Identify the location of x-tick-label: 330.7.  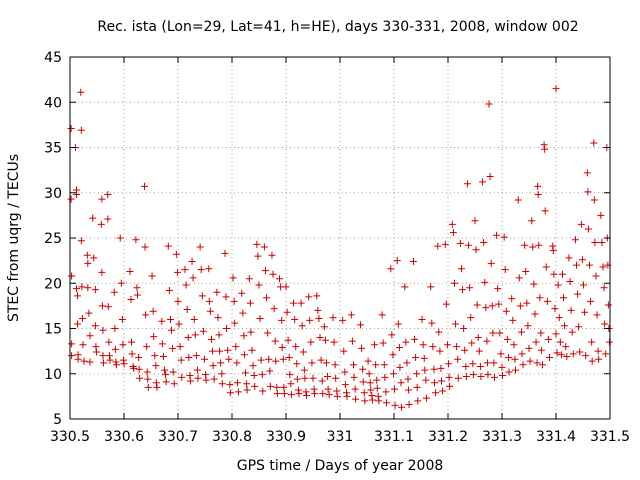
(178, 437).